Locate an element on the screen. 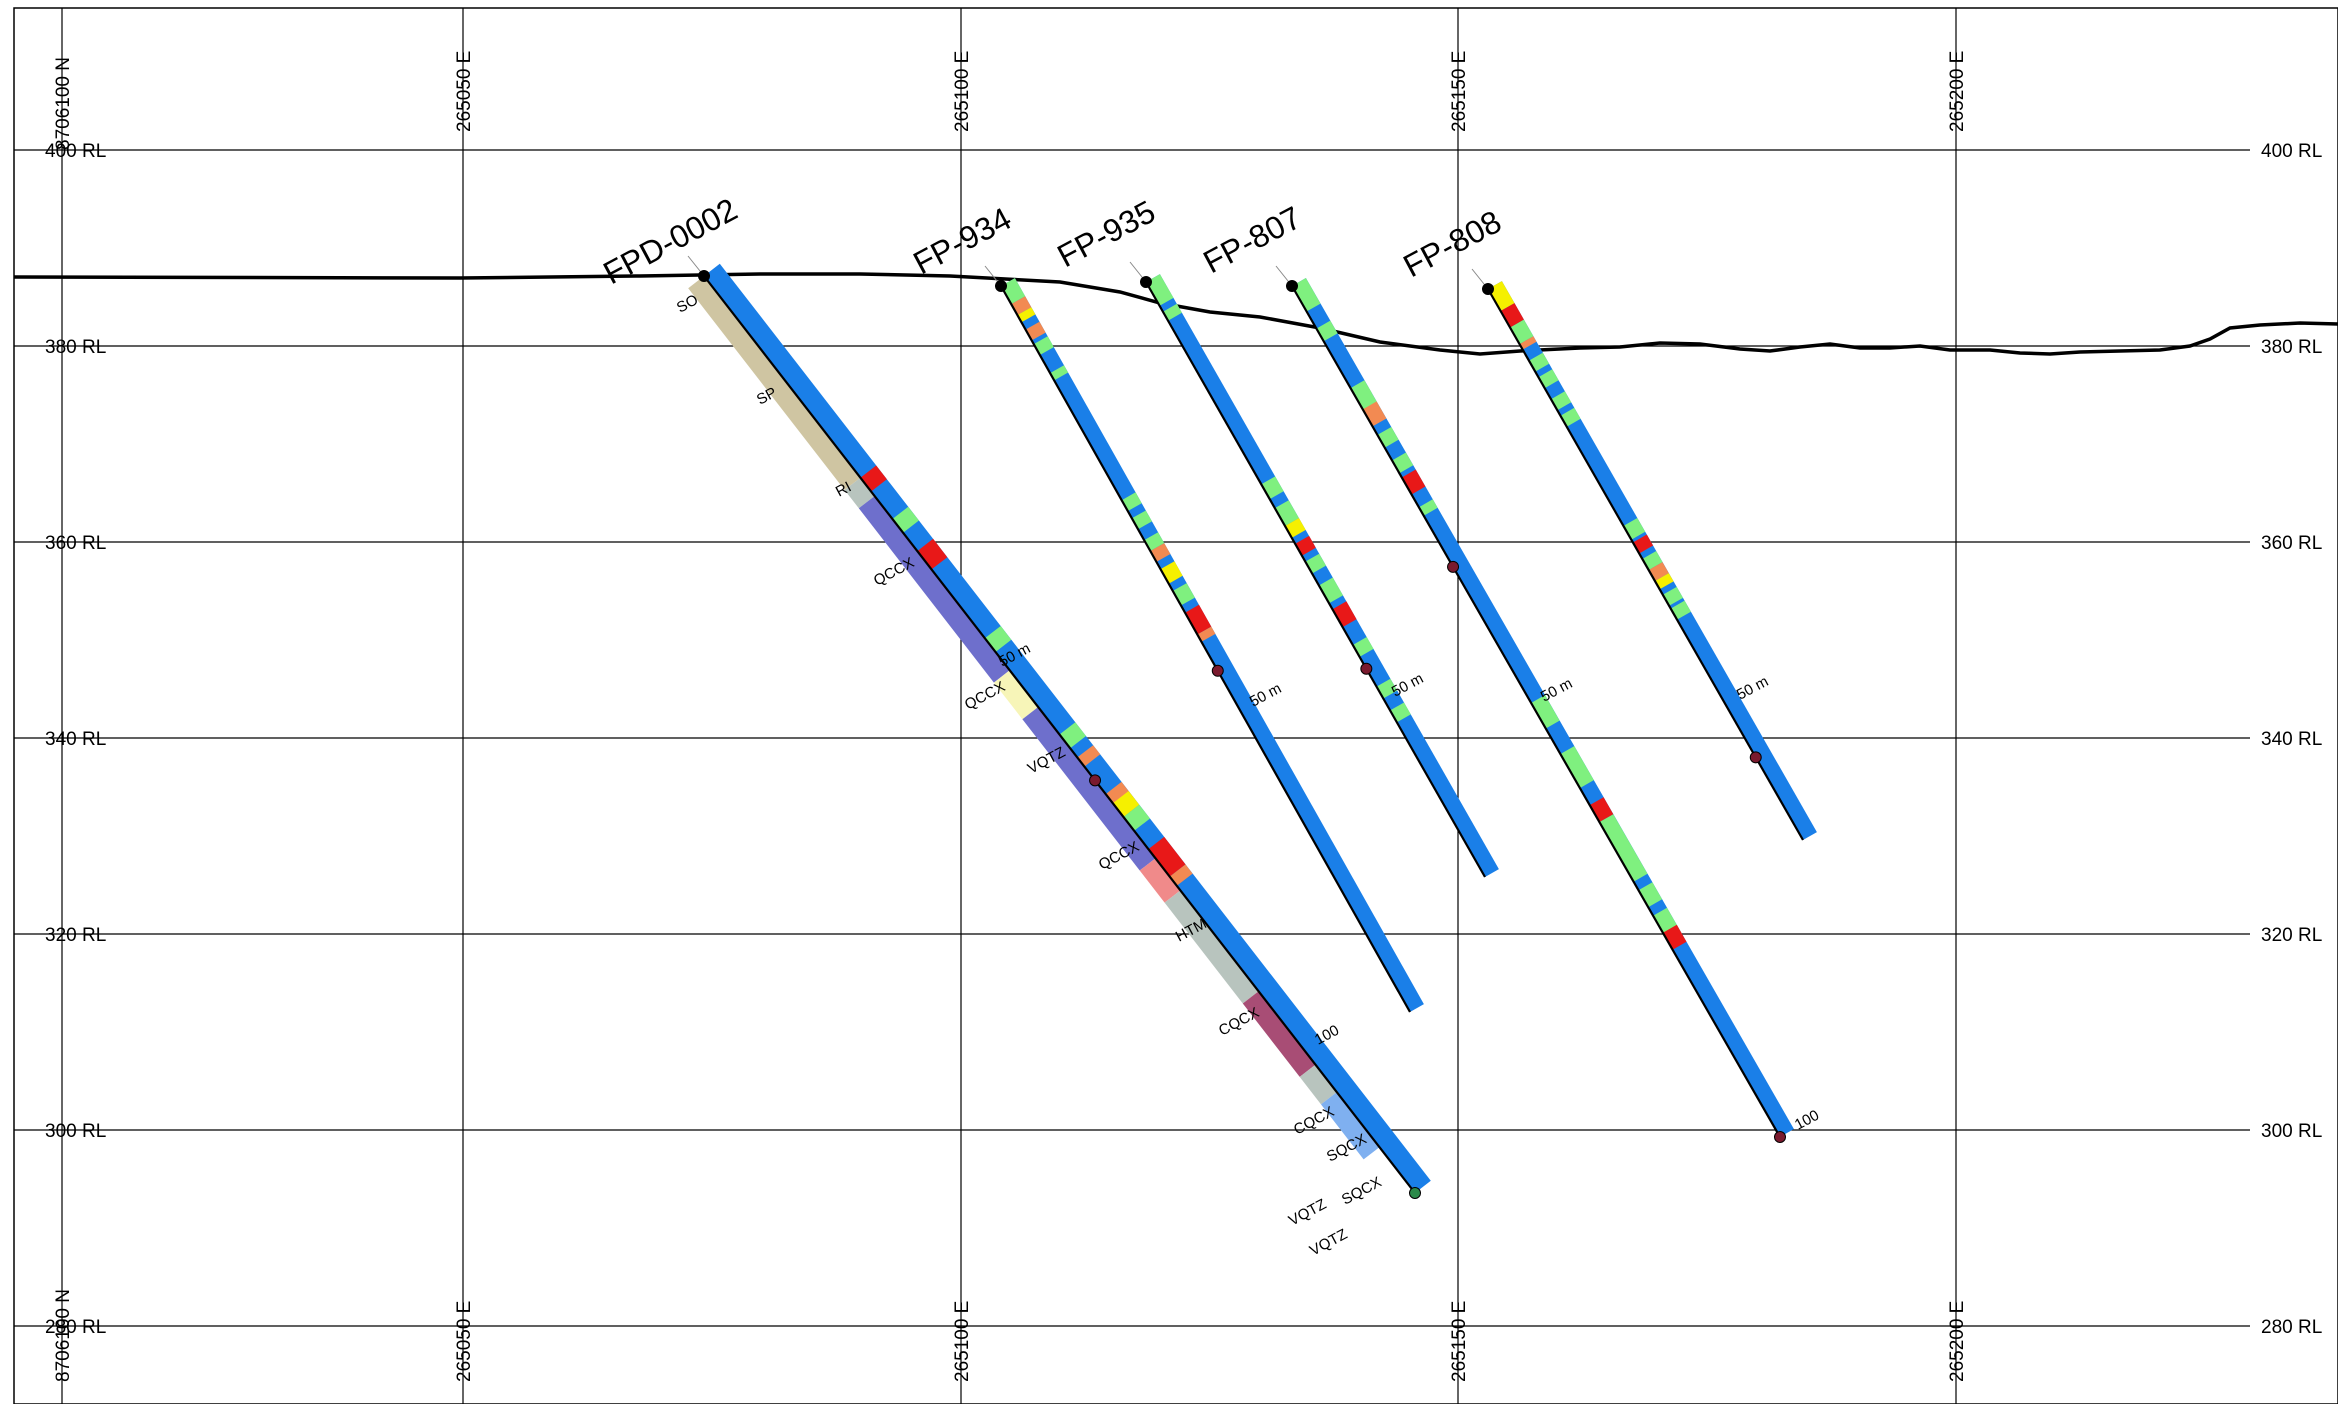 The width and height of the screenshot is (2338, 1404). easting-label-bottom-2: 265100 E is located at coordinates (962, 1341).